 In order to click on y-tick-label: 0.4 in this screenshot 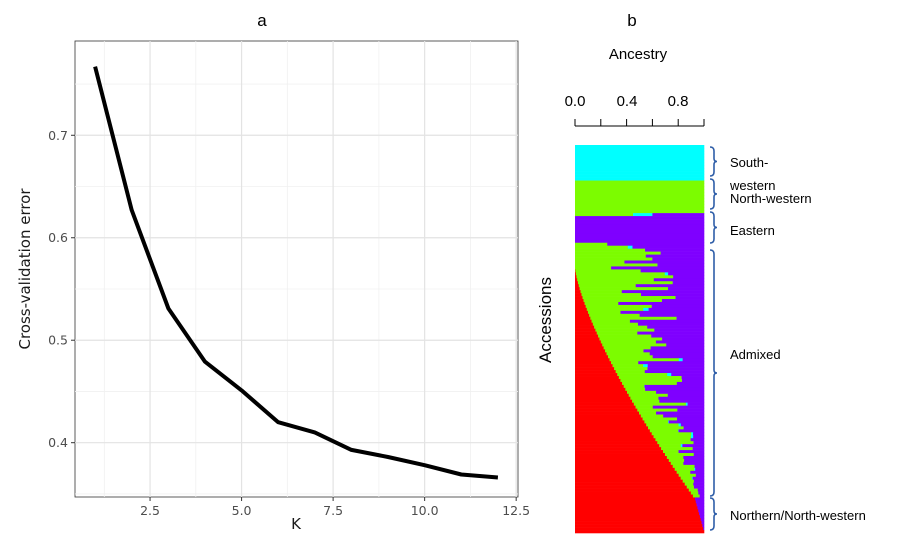, I will do `click(58, 442)`.